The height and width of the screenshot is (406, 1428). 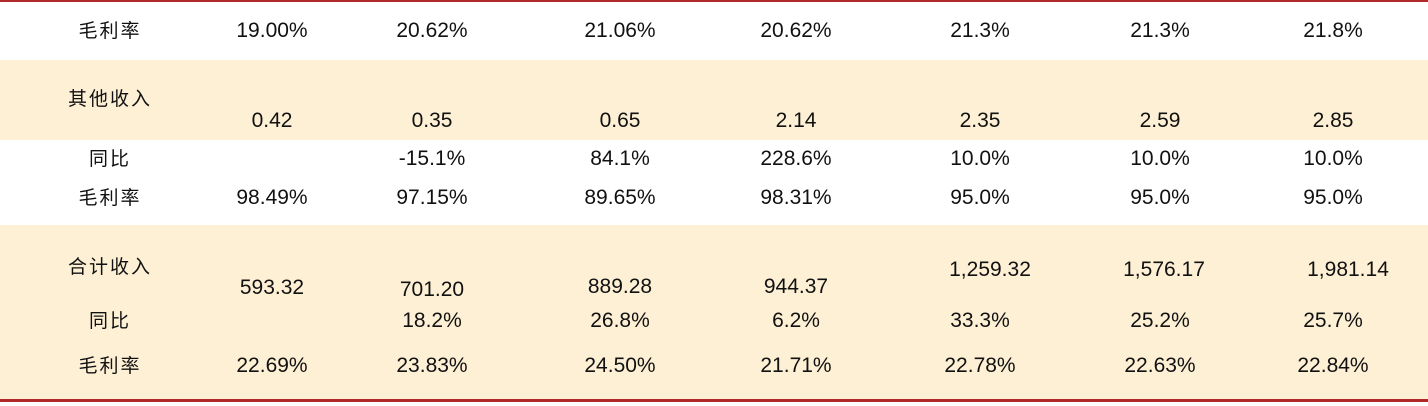 I want to click on cell-col-4: 21.71%, so click(x=796, y=365).